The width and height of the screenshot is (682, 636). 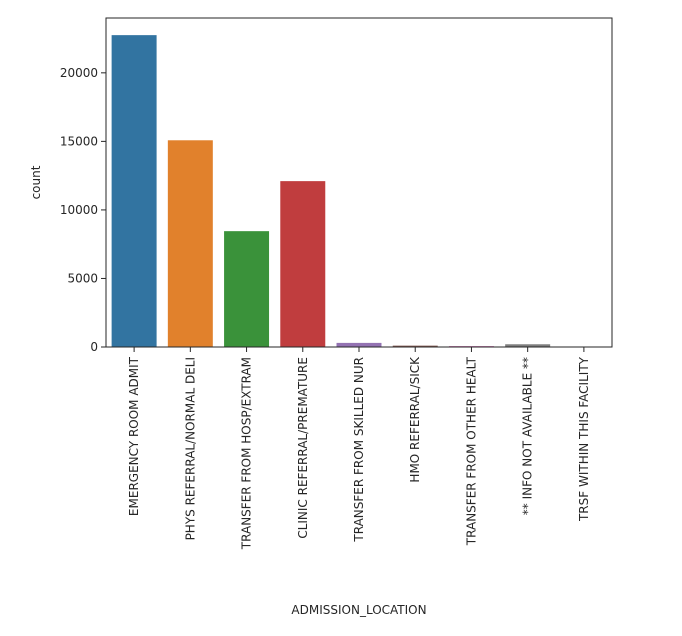 What do you see at coordinates (471, 451) in the screenshot?
I see `x-tick-label-6: TRANSFER FROM OTHER HEALT` at bounding box center [471, 451].